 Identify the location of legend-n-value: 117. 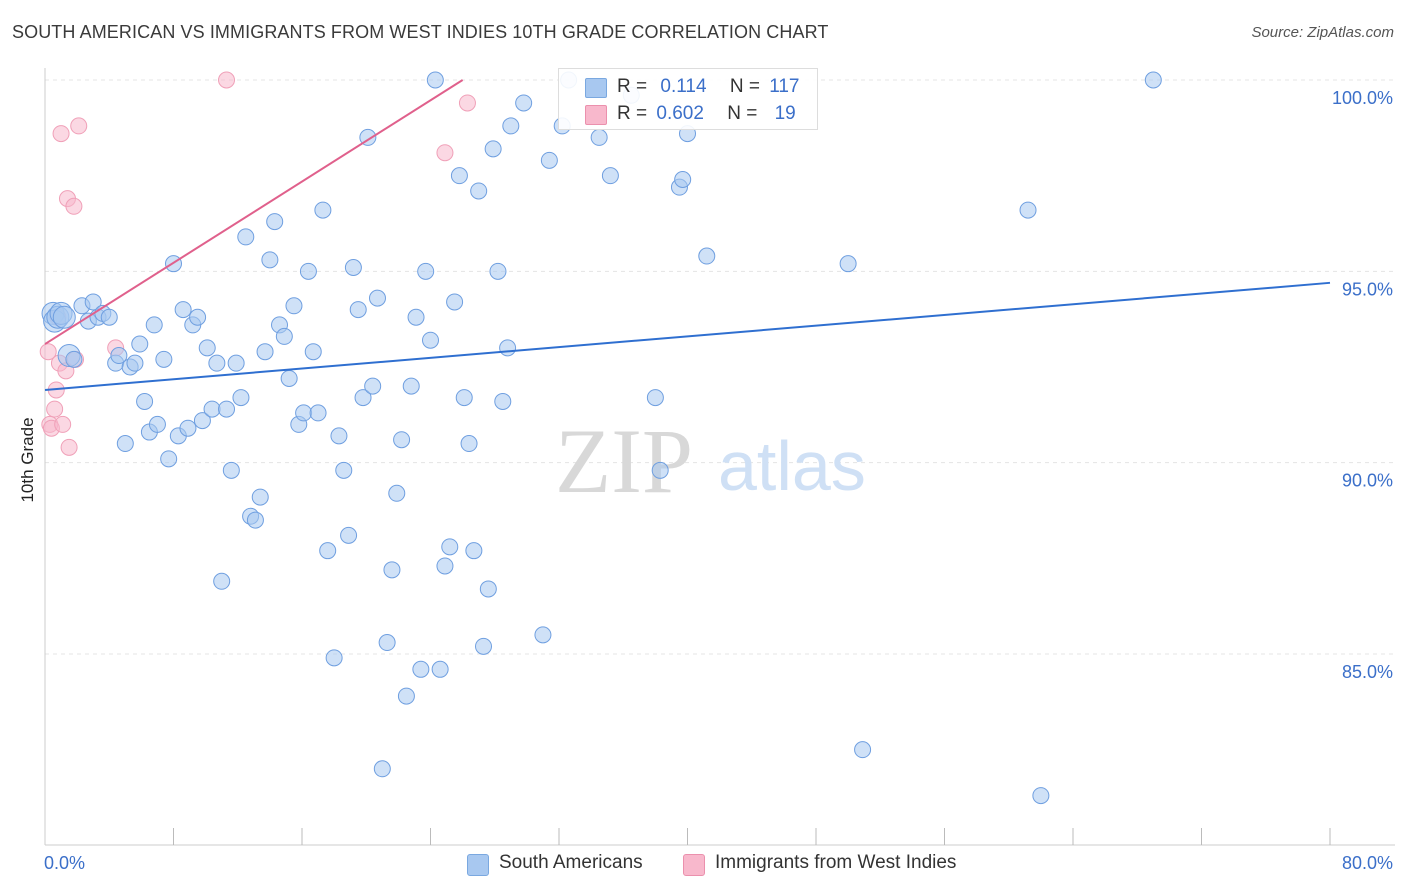
(784, 86).